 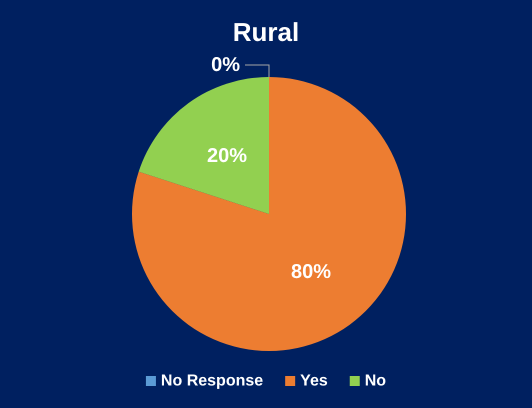 I want to click on data-label: 20%, so click(x=227, y=156).